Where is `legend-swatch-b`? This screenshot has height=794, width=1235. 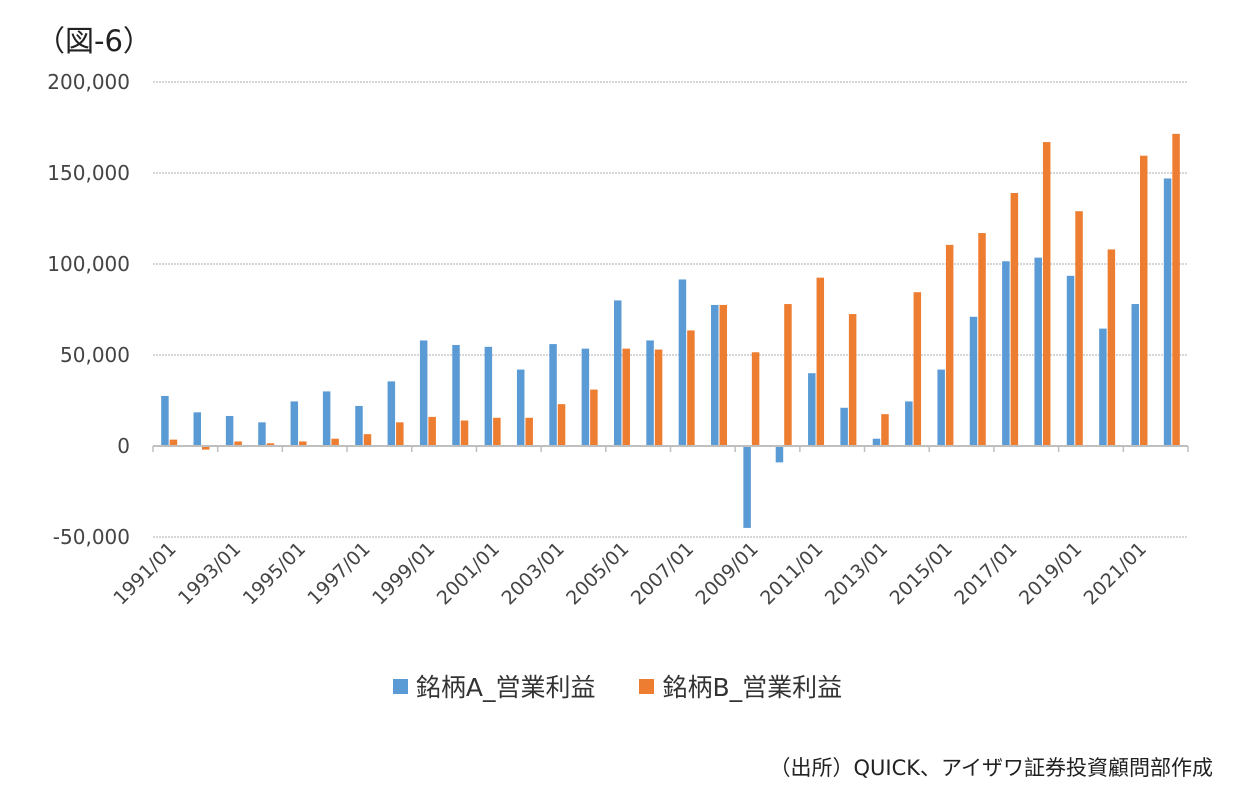
legend-swatch-b is located at coordinates (647, 686).